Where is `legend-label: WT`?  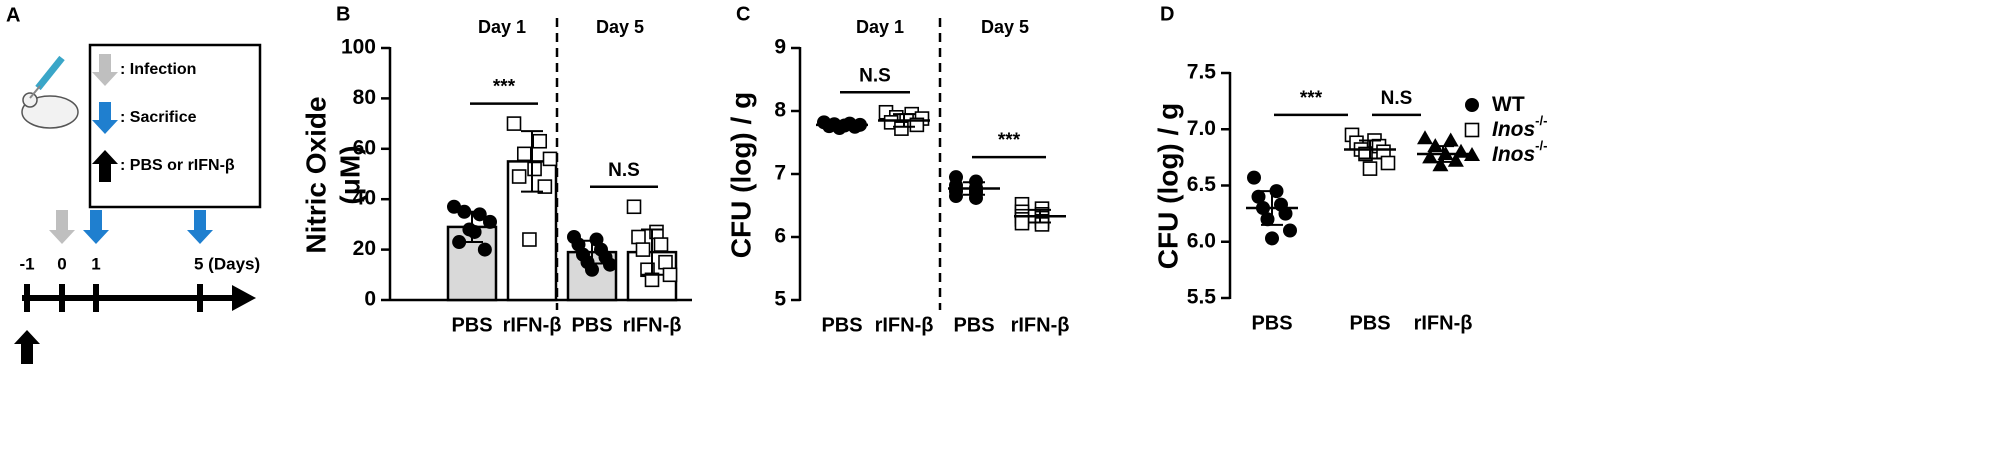 legend-label: WT is located at coordinates (1508, 104).